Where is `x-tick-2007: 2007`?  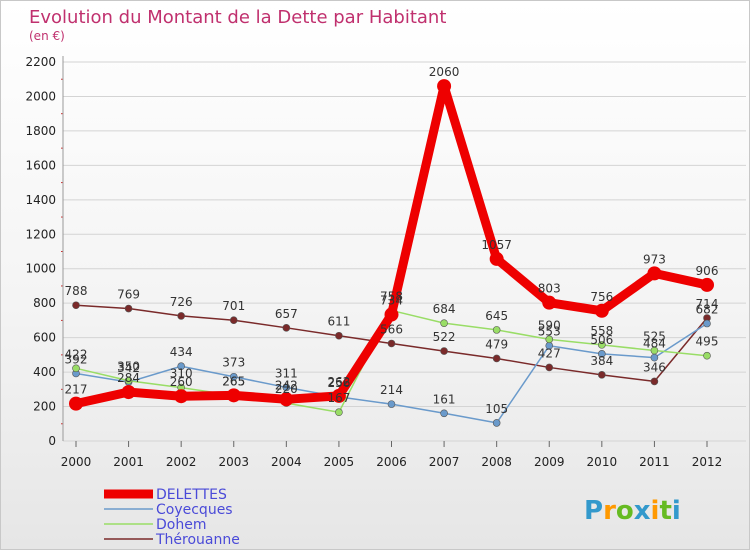
x-tick-2007: 2007 is located at coordinates (444, 462).